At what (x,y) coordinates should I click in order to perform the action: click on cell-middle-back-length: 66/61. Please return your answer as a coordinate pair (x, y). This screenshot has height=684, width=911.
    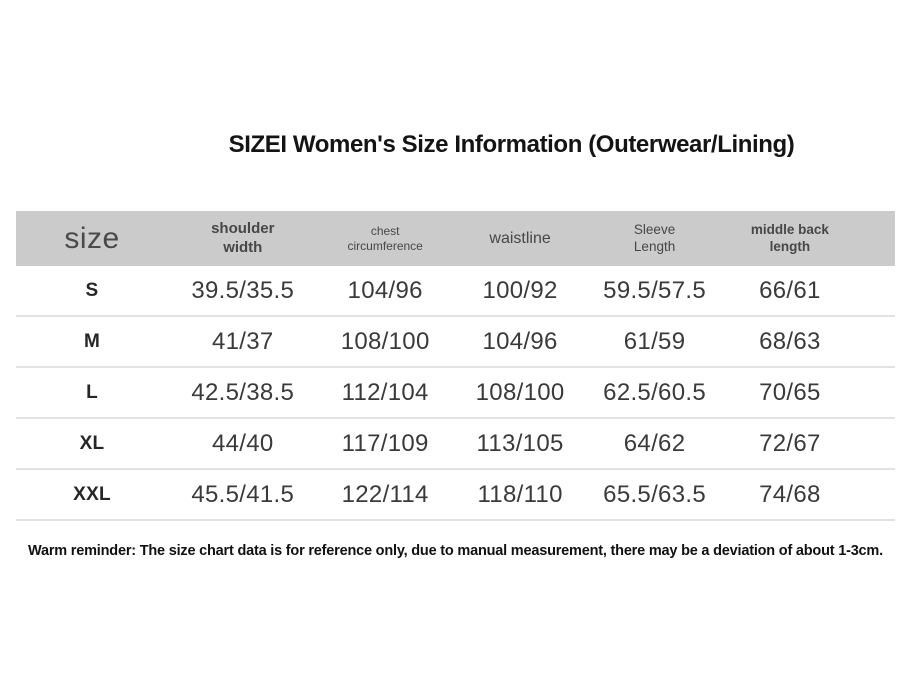
    Looking at the image, I should click on (790, 290).